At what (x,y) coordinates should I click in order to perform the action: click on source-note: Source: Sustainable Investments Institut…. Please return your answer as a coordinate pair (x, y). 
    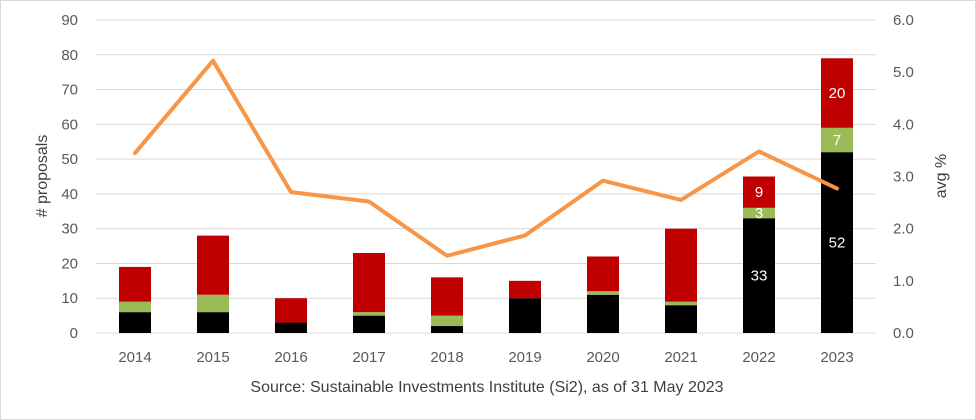
    Looking at the image, I should click on (486, 387).